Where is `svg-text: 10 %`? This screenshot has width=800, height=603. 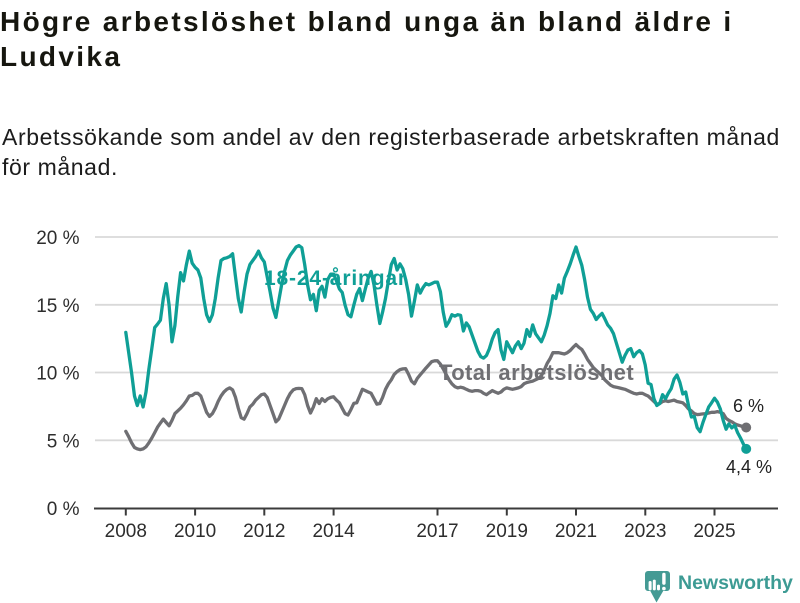 svg-text: 10 % is located at coordinates (57, 374).